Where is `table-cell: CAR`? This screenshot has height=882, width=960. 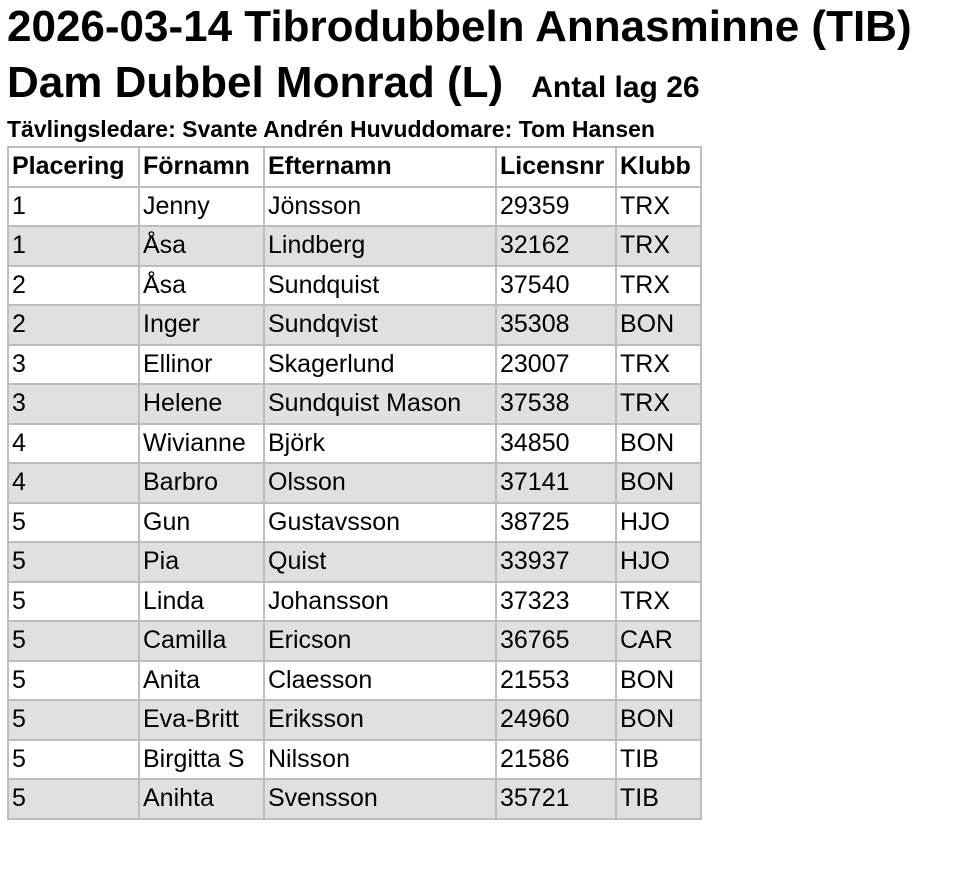
table-cell: CAR is located at coordinates (658, 641).